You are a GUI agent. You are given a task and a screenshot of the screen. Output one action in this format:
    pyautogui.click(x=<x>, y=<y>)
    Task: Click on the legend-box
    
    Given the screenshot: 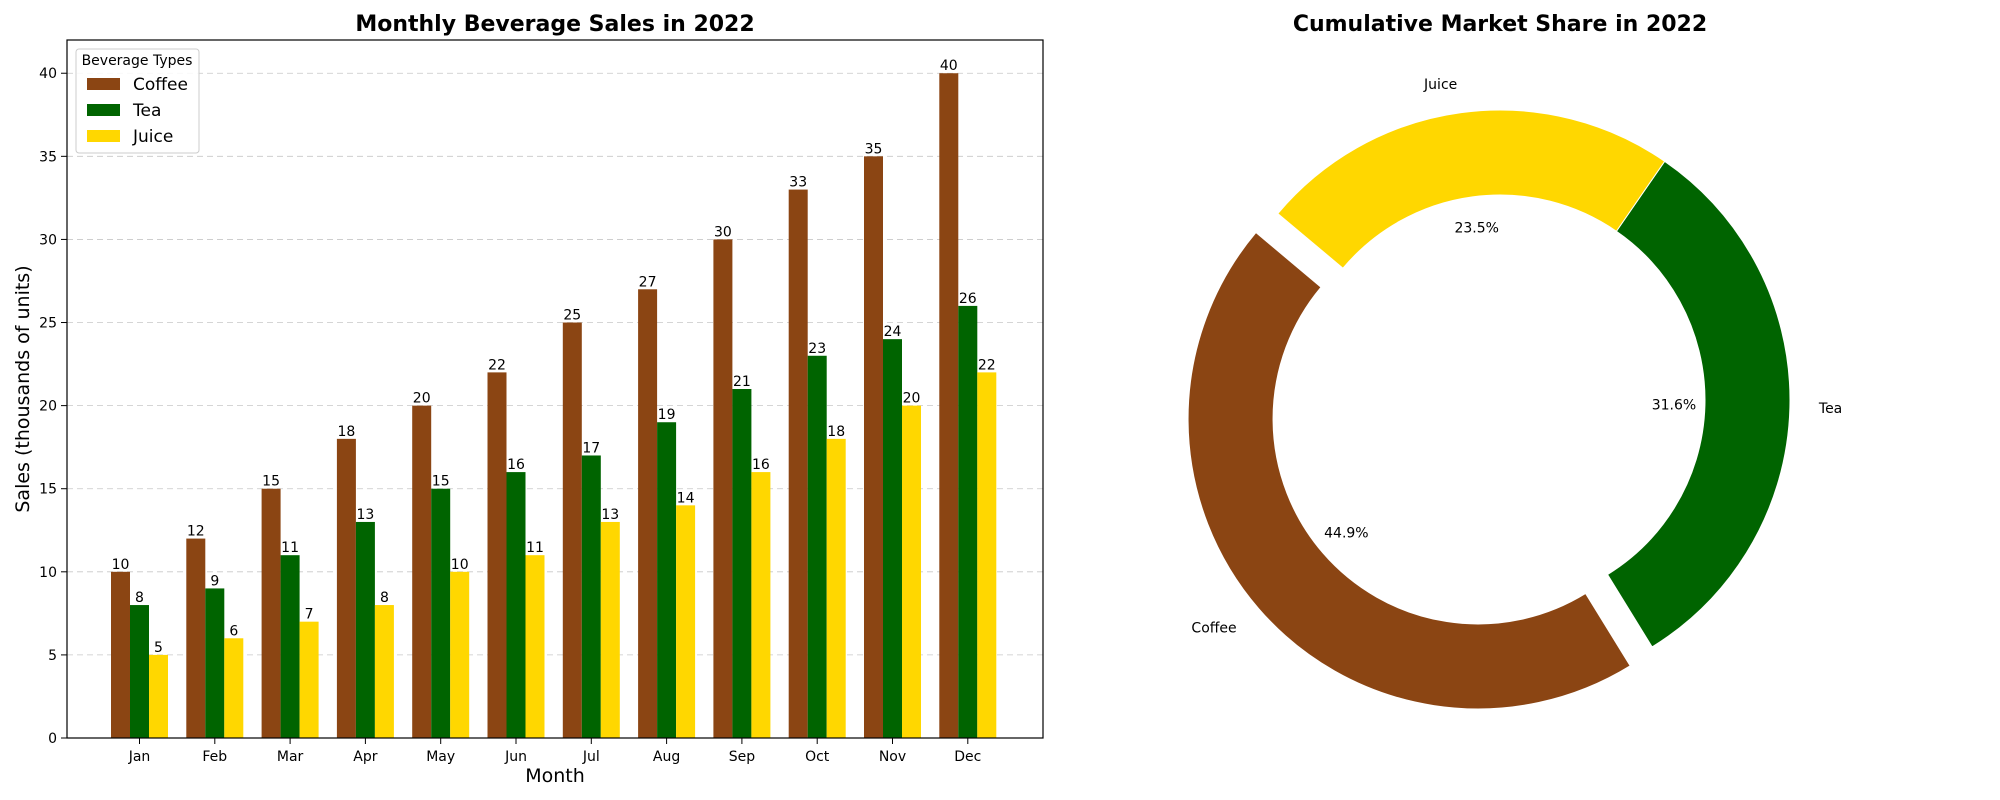 What is the action you would take?
    pyautogui.click(x=137, y=101)
    